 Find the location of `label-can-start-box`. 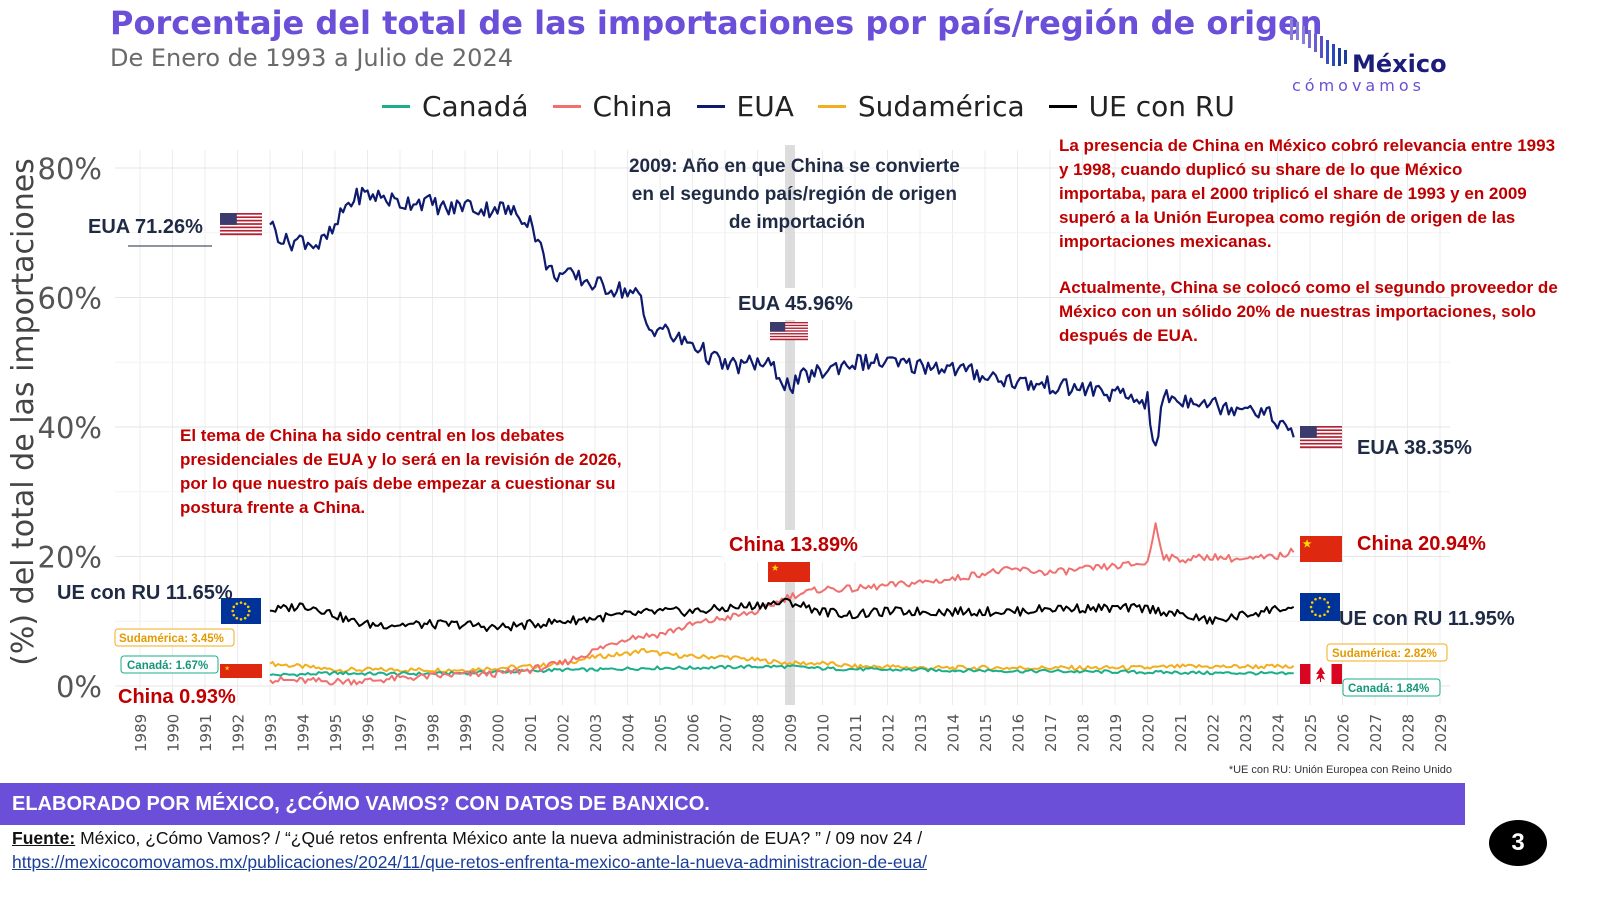

label-can-start-box is located at coordinates (169, 664).